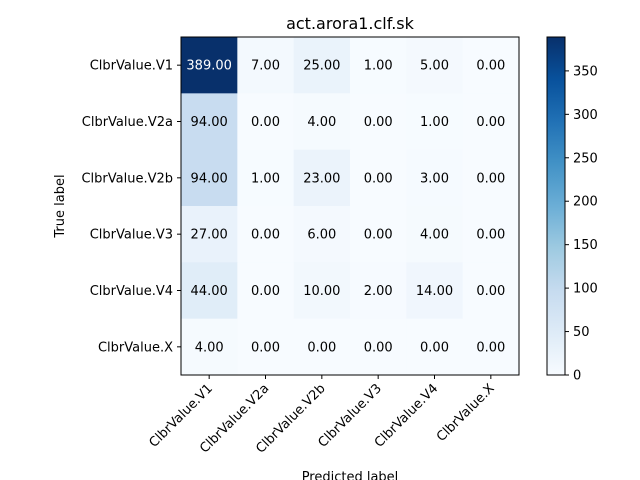  I want to click on cell-value-label: 5.00, so click(434, 66).